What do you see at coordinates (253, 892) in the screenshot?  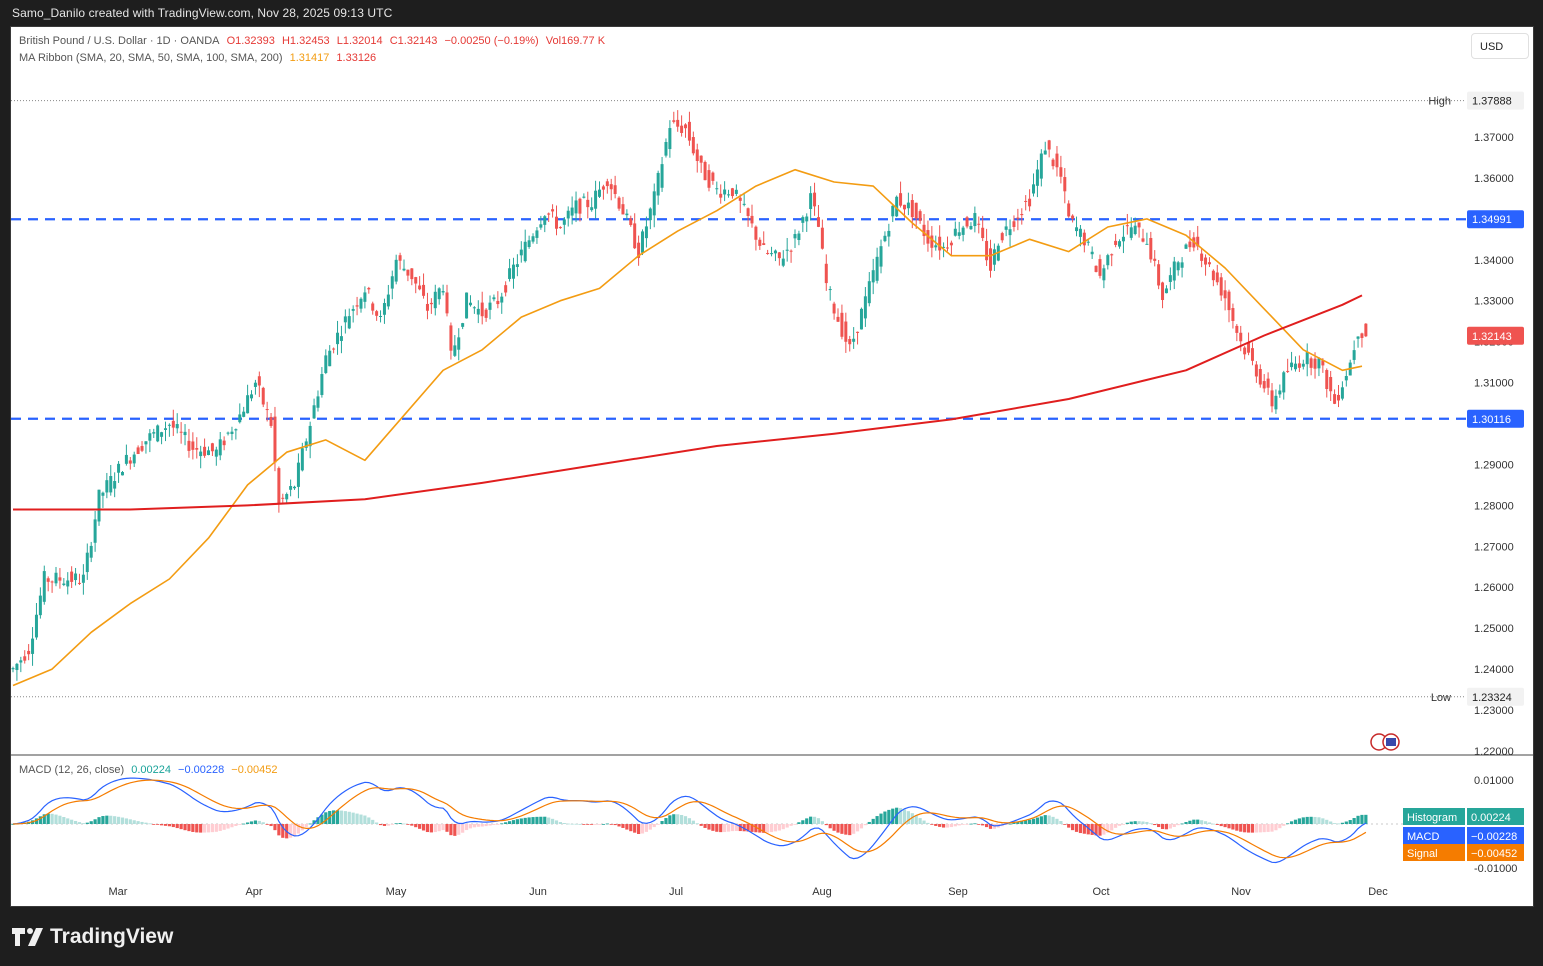 I see `x-tick-label: Apr` at bounding box center [253, 892].